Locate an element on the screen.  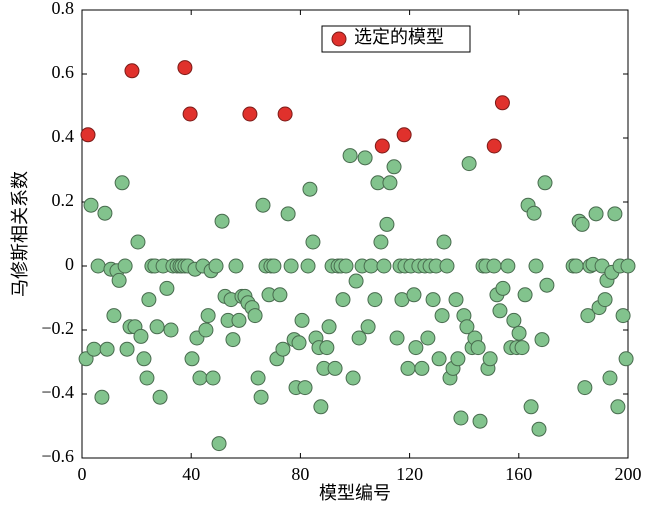
x-tick-label: 120 is located at coordinates (409, 474).